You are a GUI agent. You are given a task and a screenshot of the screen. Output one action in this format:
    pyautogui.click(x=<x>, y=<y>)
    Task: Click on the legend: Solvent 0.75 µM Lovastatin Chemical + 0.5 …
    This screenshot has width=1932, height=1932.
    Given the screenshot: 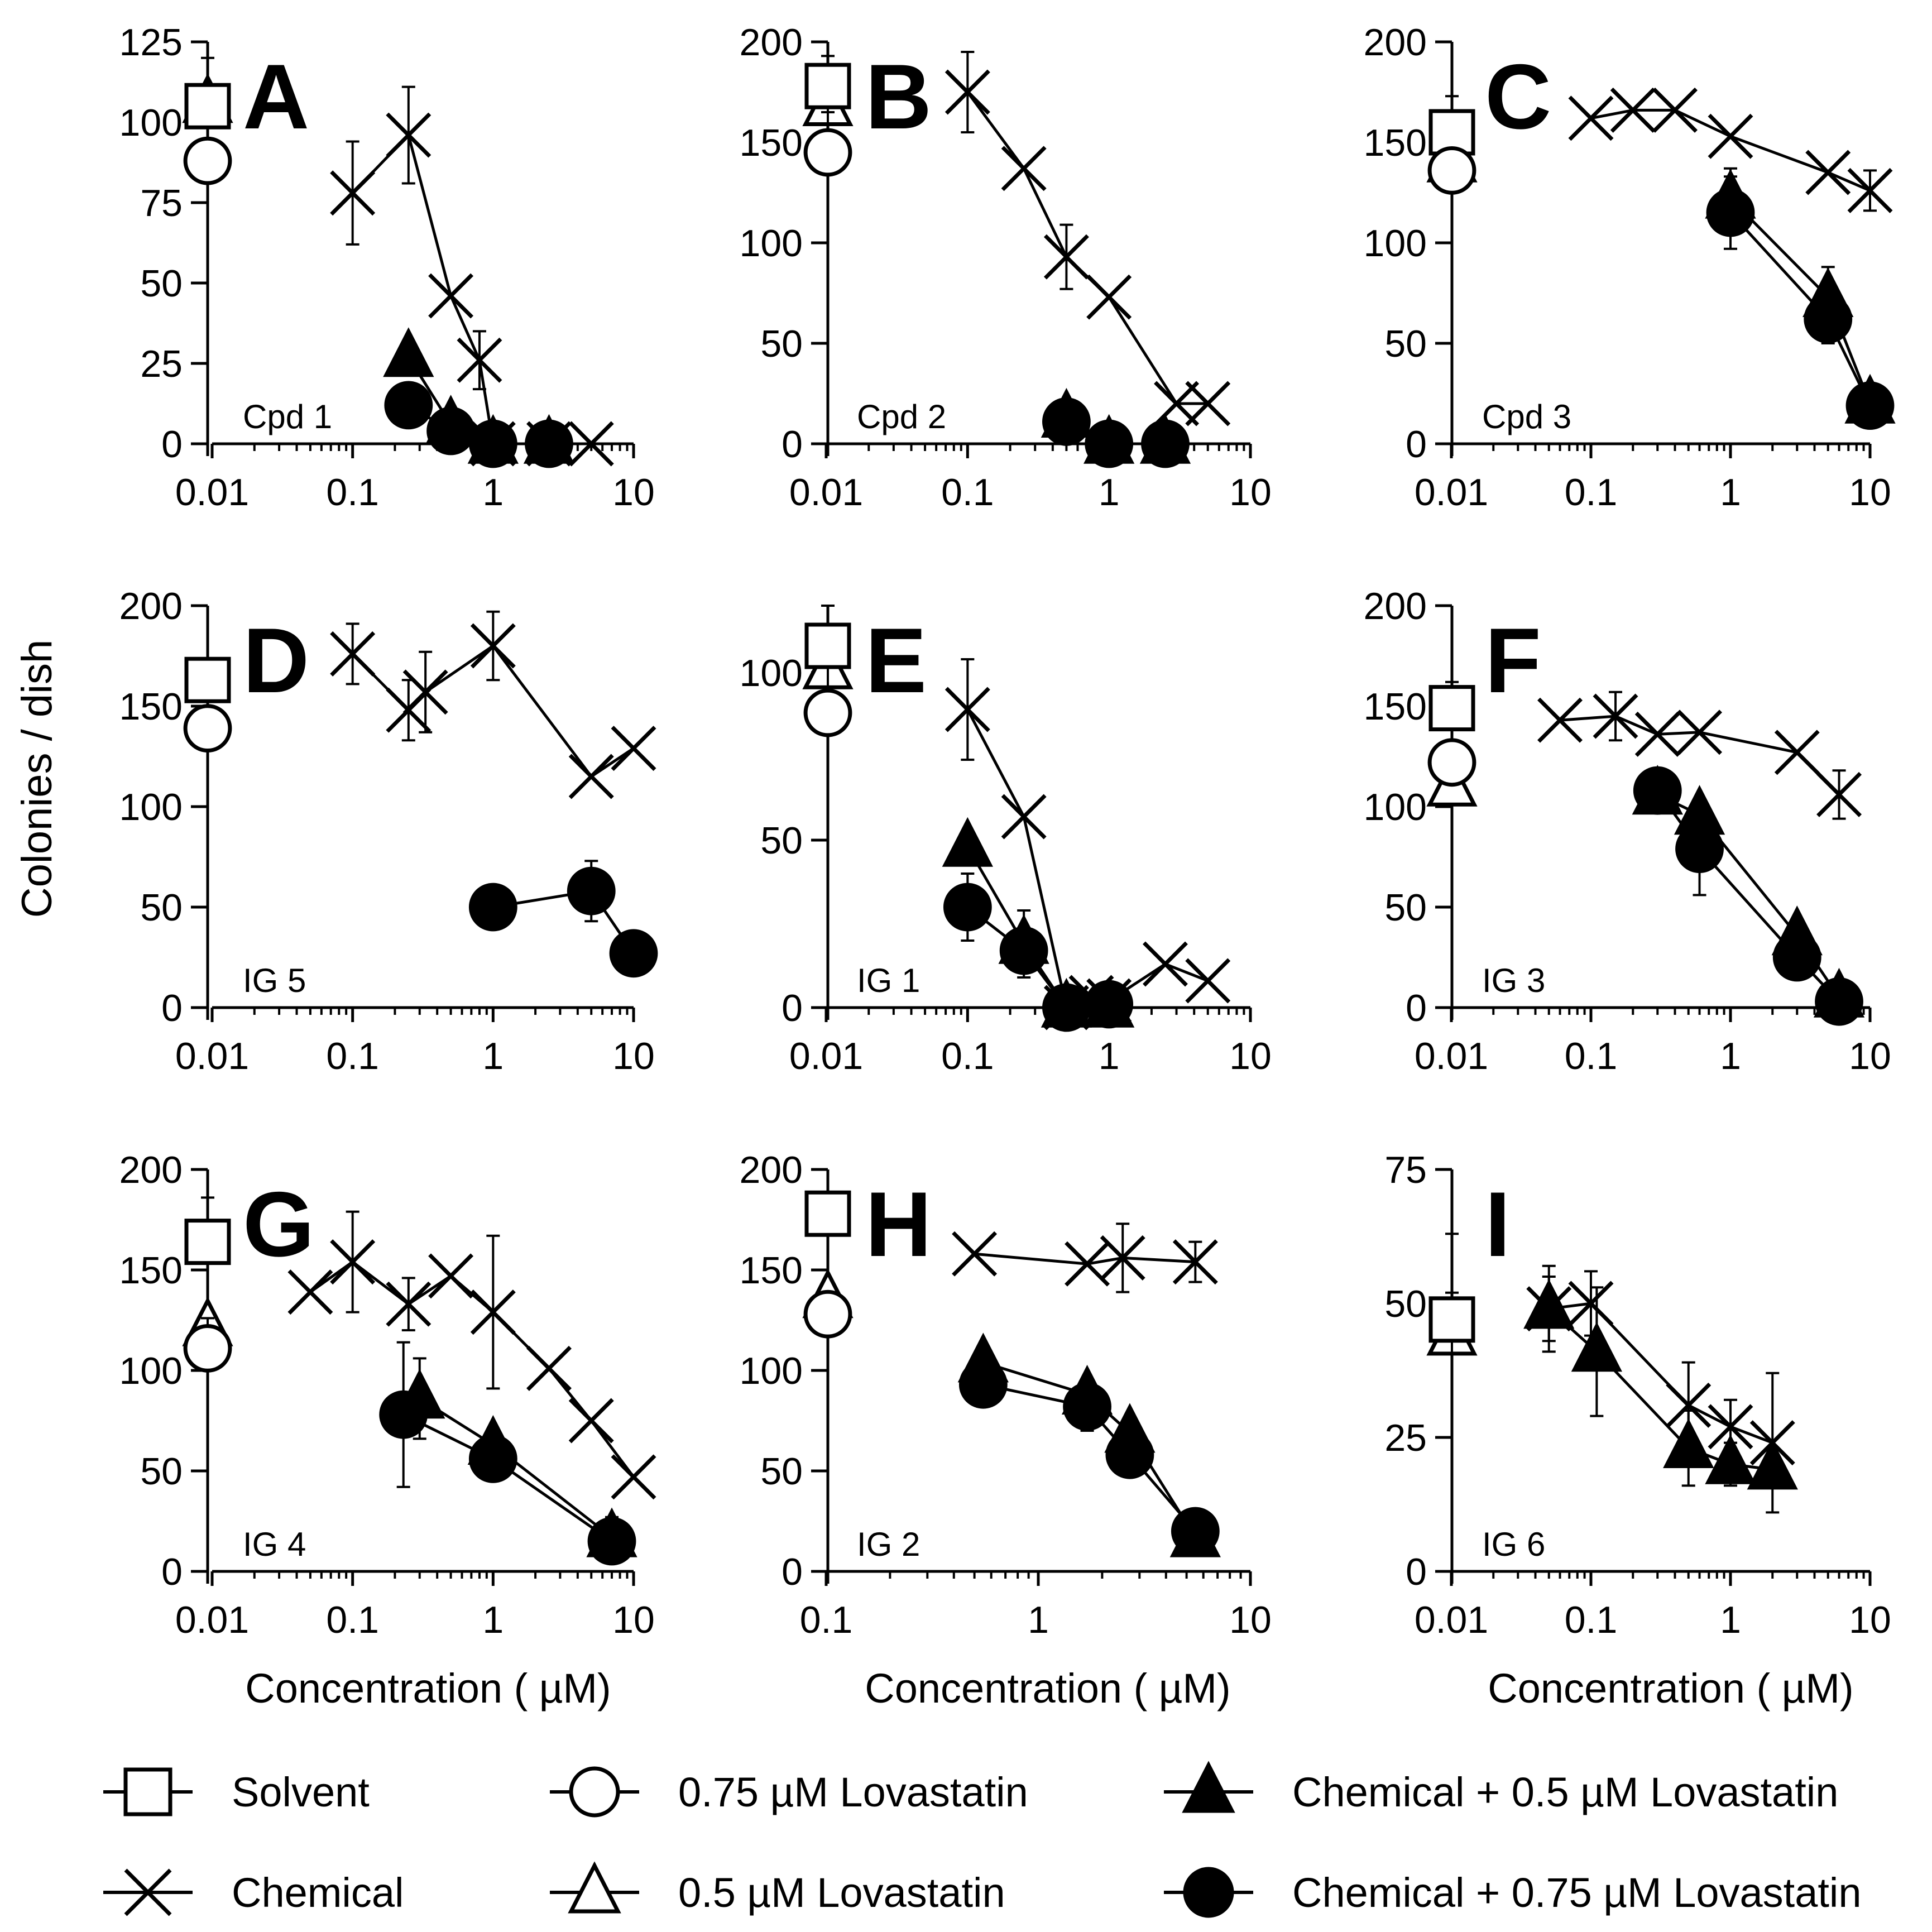 What is the action you would take?
    pyautogui.click(x=983, y=1839)
    